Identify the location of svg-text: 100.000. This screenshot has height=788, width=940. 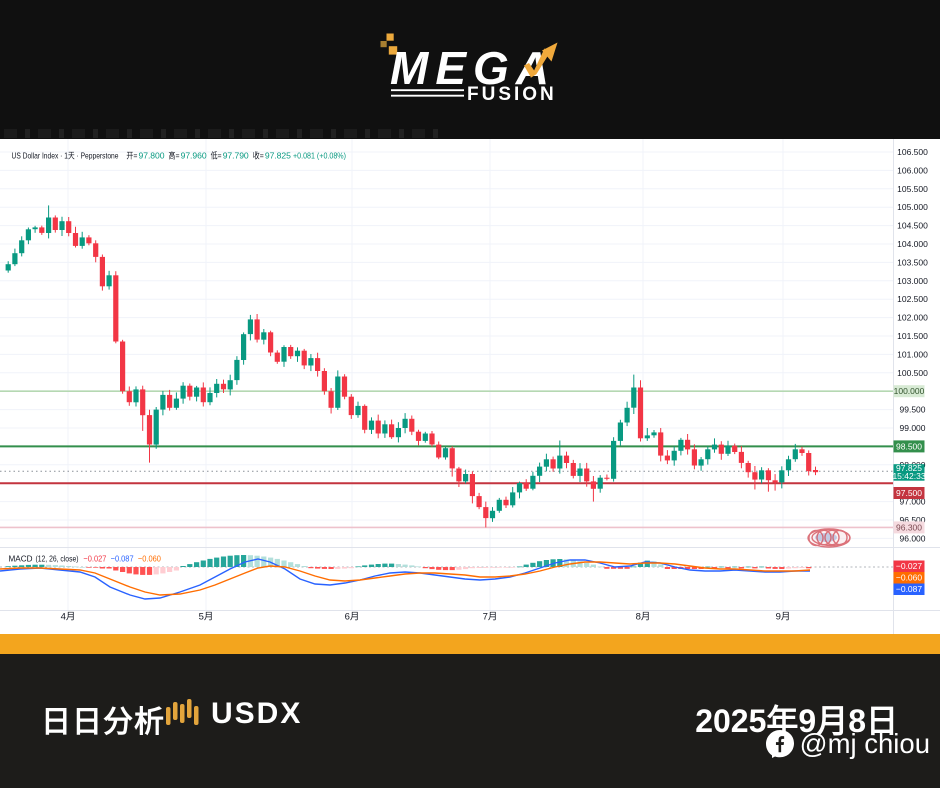
(909, 391).